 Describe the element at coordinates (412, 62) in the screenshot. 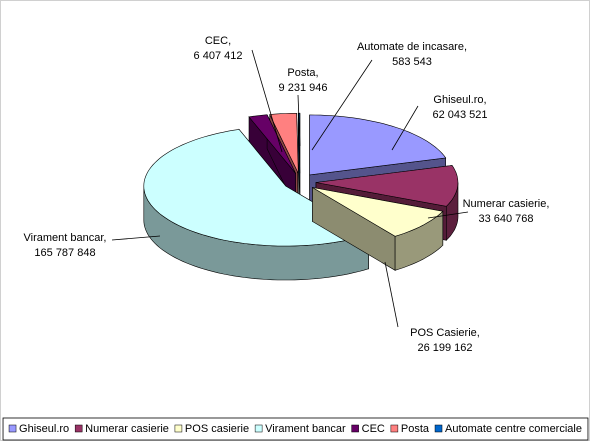

I see `data-label-value: 583 543` at that location.